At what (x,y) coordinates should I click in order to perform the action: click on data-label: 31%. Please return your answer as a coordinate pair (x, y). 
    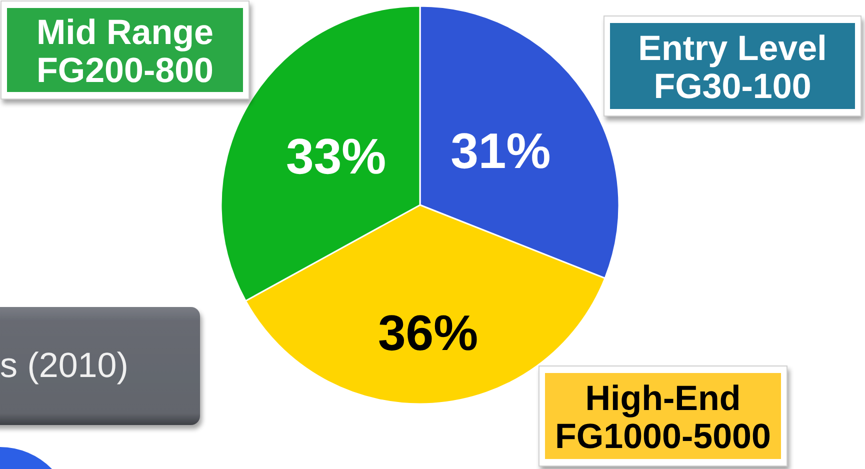
    Looking at the image, I should click on (500, 151).